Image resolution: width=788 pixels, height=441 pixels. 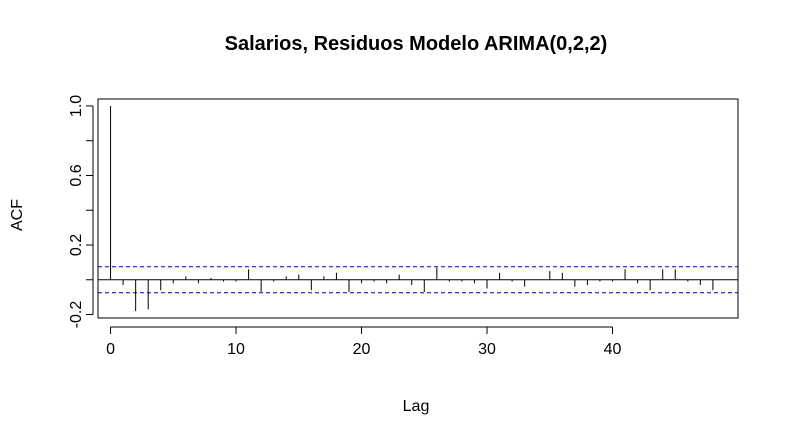 What do you see at coordinates (76, 175) in the screenshot?
I see `y-tick-label: 0.6` at bounding box center [76, 175].